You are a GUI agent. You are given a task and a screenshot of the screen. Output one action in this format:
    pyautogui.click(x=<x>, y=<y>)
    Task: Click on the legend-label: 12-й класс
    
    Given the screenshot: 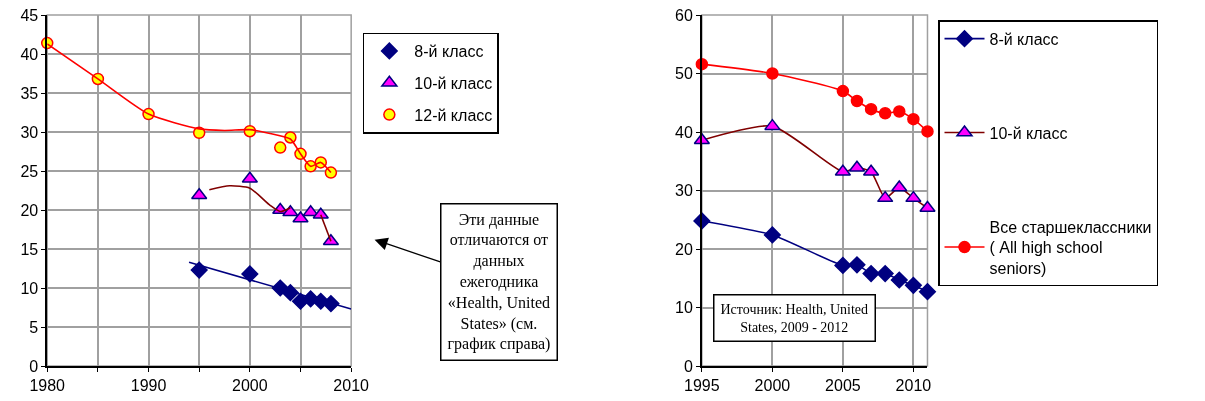 What is the action you would take?
    pyautogui.click(x=453, y=115)
    